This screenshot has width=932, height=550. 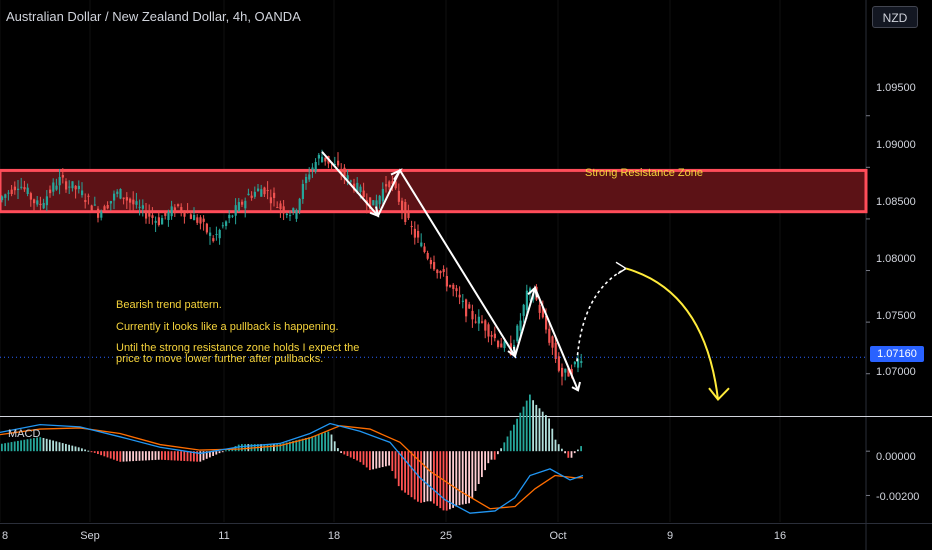 I want to click on currency-button: NZD, so click(x=895, y=17).